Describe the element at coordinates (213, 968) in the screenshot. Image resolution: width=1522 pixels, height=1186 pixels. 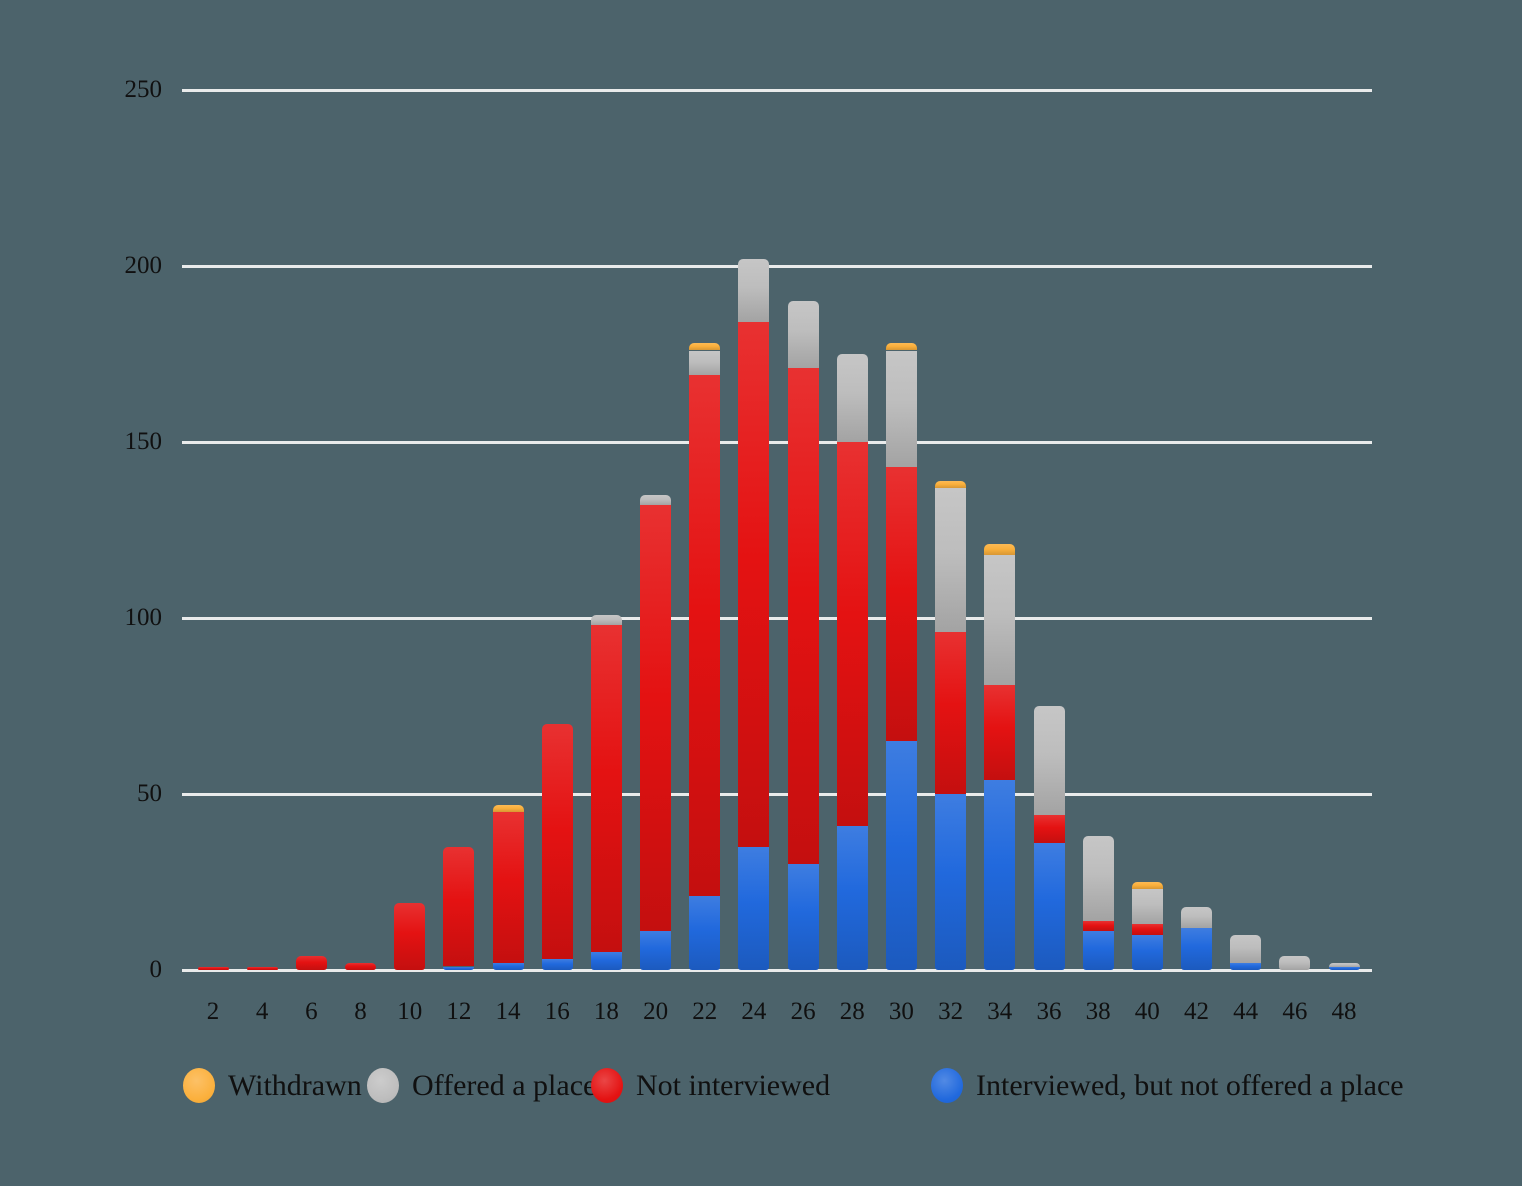
I see `bar-2-segment-not-interviewed` at that location.